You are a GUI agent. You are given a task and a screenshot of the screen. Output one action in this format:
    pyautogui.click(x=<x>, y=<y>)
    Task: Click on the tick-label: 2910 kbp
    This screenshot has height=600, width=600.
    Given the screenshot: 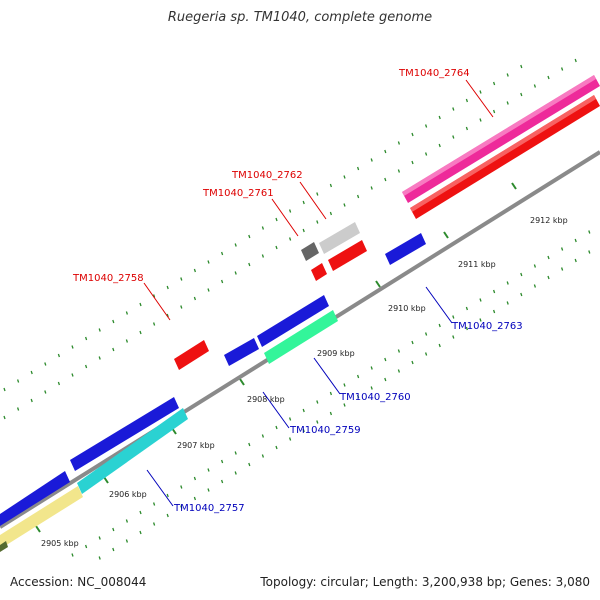 What is the action you would take?
    pyautogui.click(x=407, y=308)
    